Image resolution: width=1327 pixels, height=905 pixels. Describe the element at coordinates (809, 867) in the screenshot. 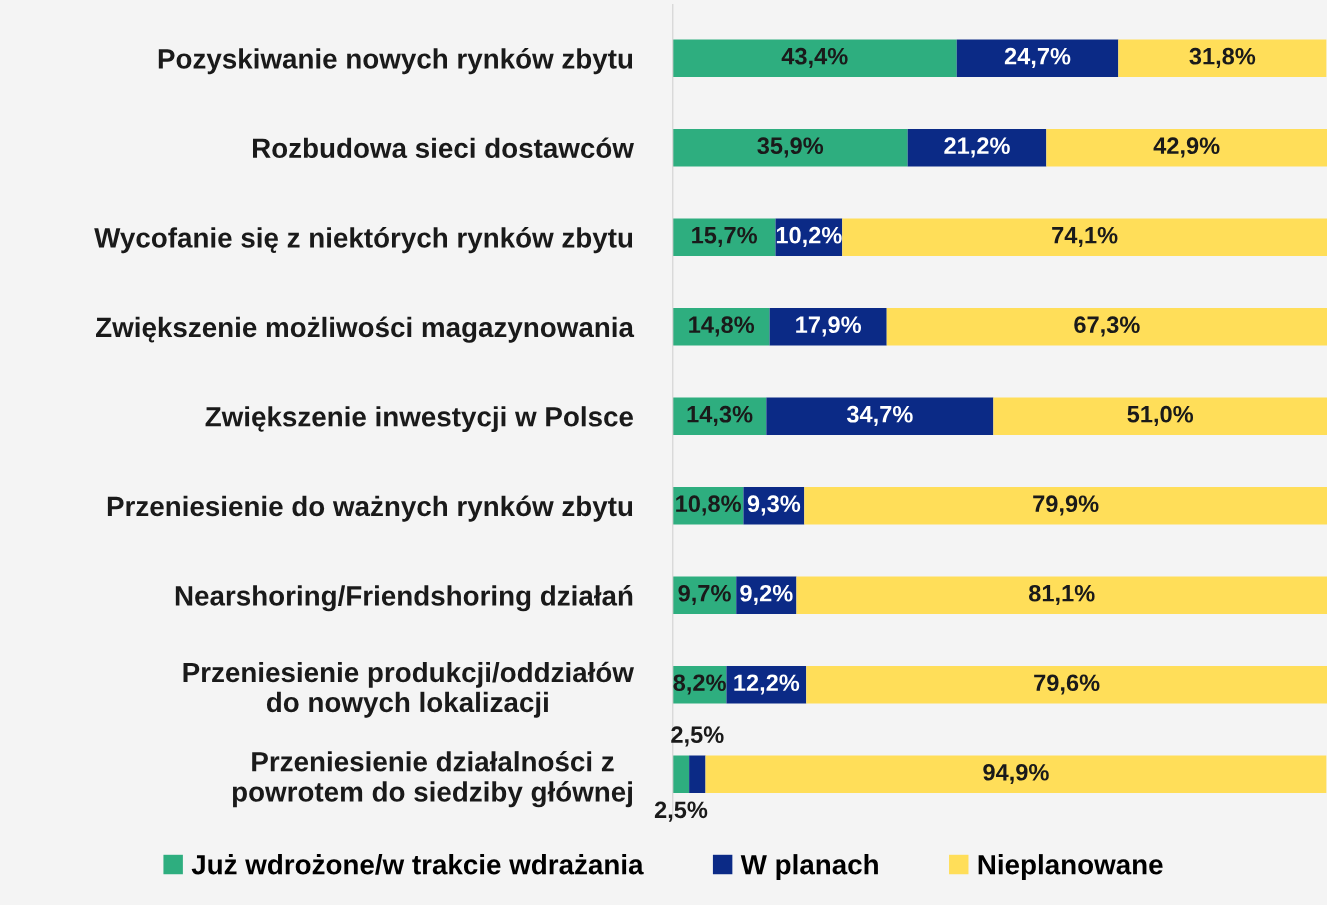

I see `legend-label: W planach` at that location.